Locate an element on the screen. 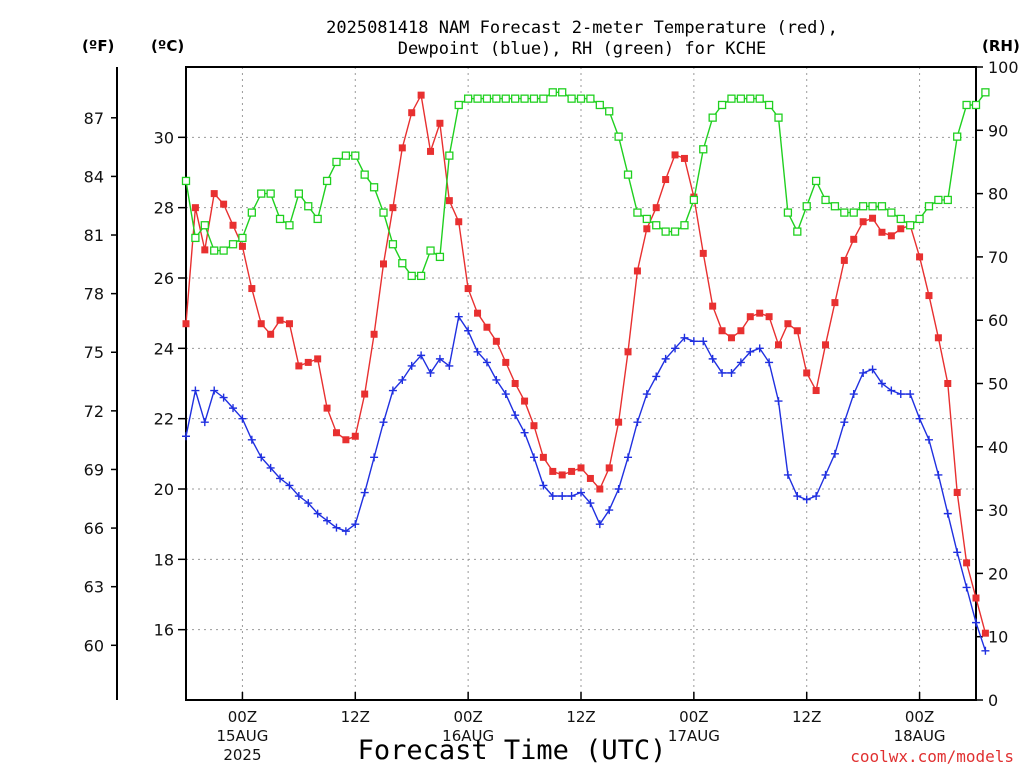  fahrenheit-tick-label: 66 is located at coordinates (94, 528).